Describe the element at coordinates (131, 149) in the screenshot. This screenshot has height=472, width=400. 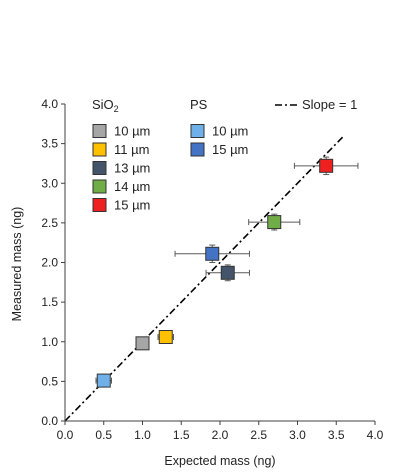
I see `legend-entry-label: 11 µm` at that location.